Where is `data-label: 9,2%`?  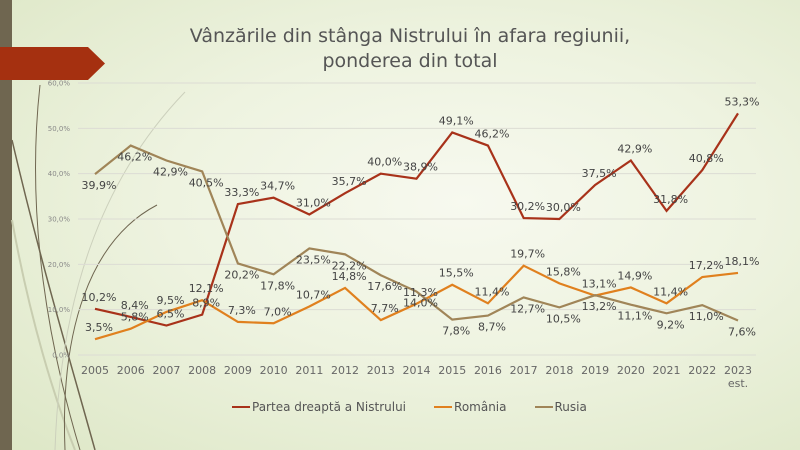
data-label: 9,2% is located at coordinates (671, 324).